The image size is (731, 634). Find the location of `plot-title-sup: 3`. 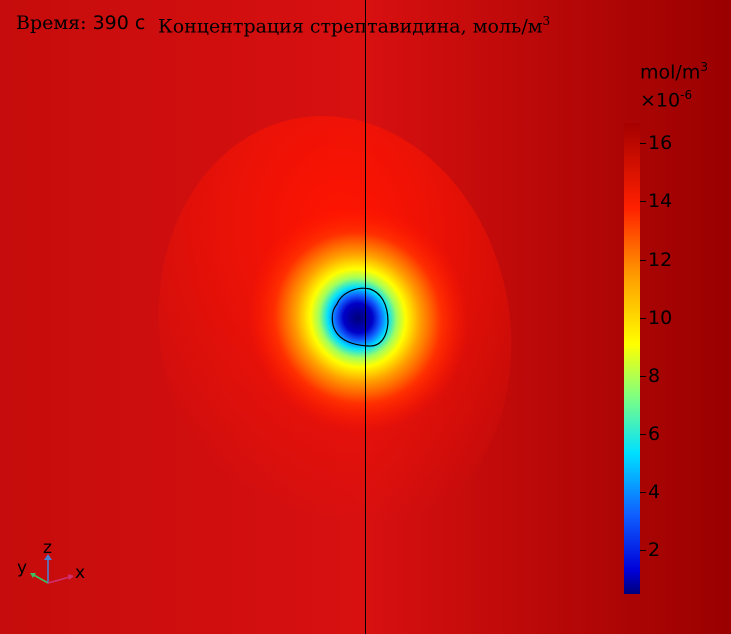

plot-title-sup: 3 is located at coordinates (546, 21).